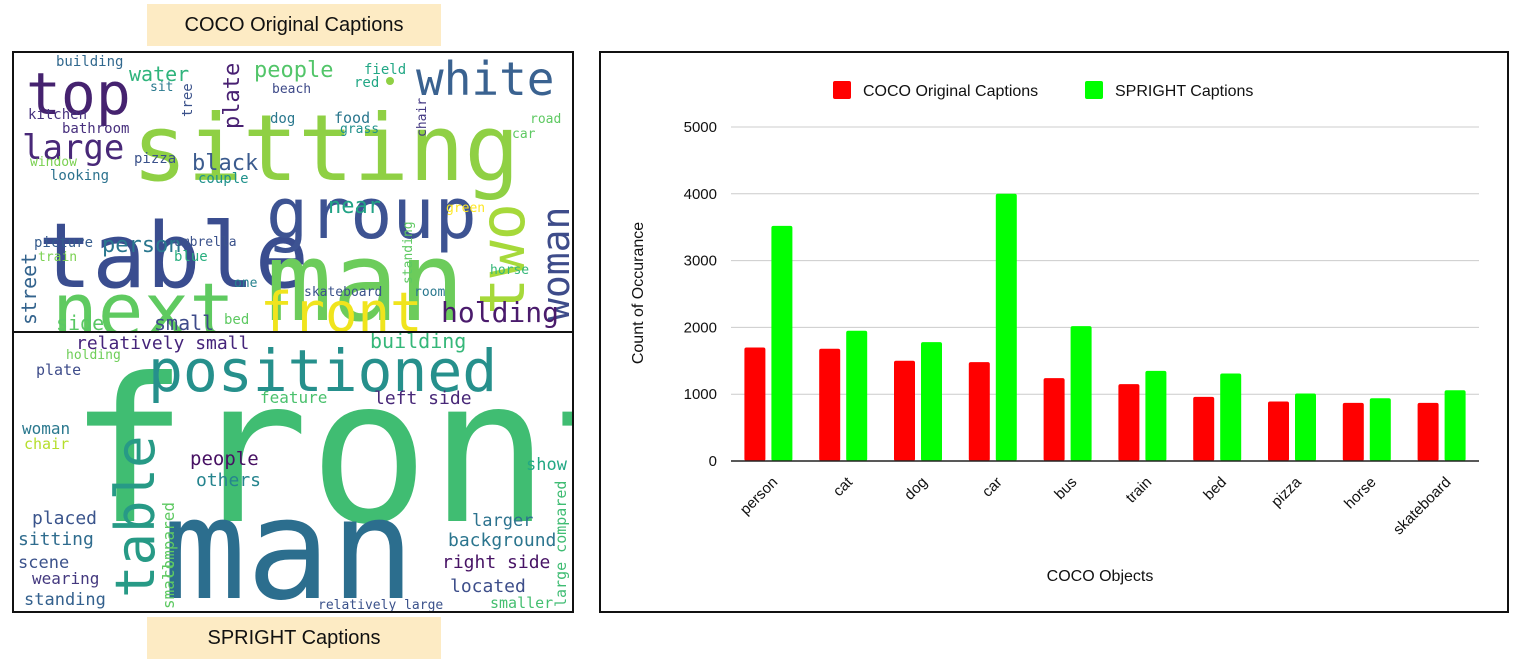 This screenshot has width=1522, height=667. I want to click on legend-swatch-coco, so click(842, 90).